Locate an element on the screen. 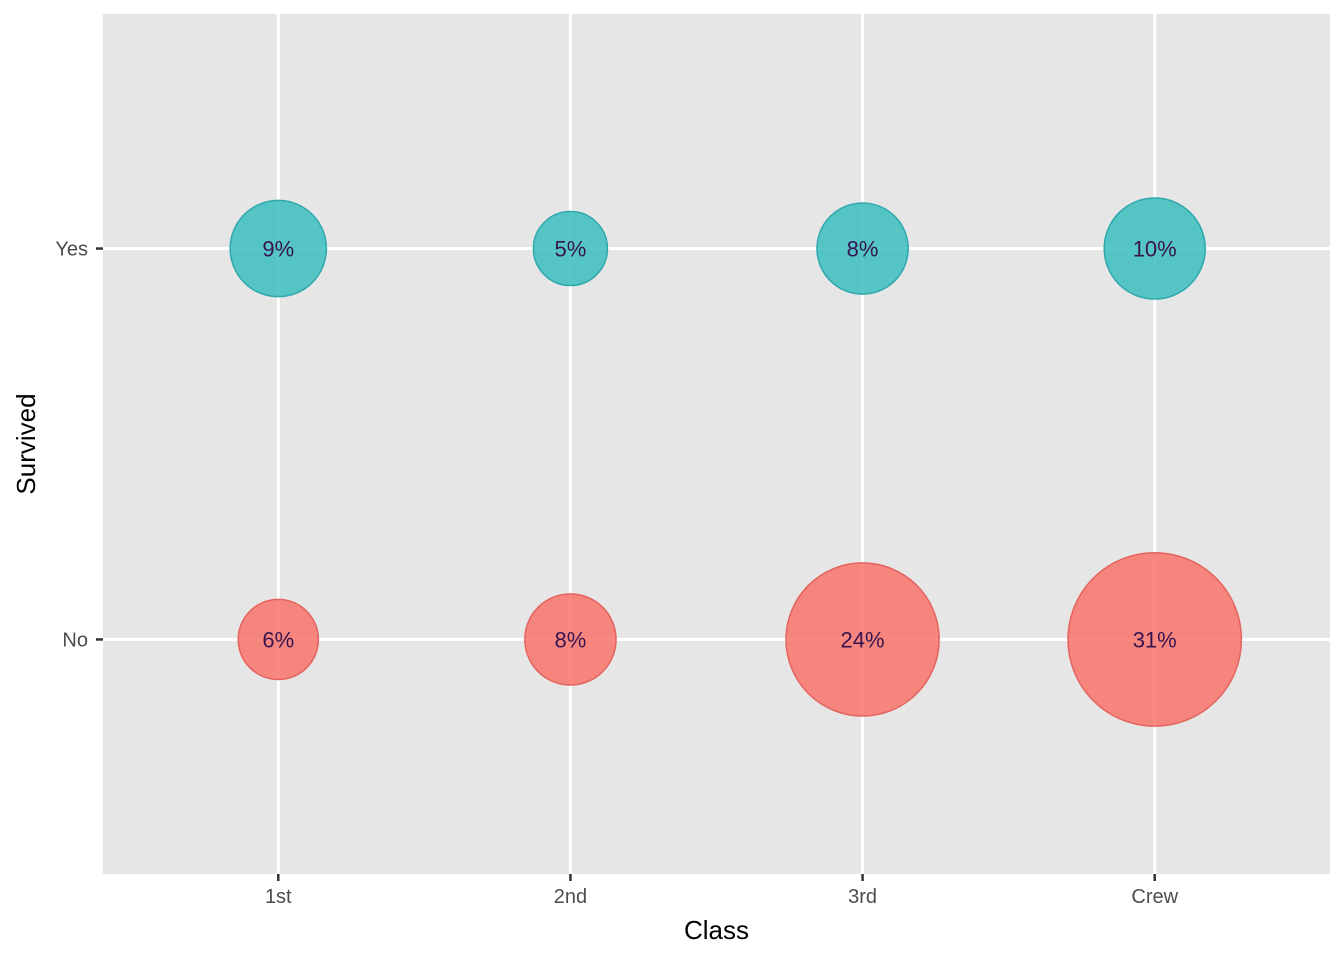 The image size is (1344, 960). y-axis-title: Survived is located at coordinates (26, 444).